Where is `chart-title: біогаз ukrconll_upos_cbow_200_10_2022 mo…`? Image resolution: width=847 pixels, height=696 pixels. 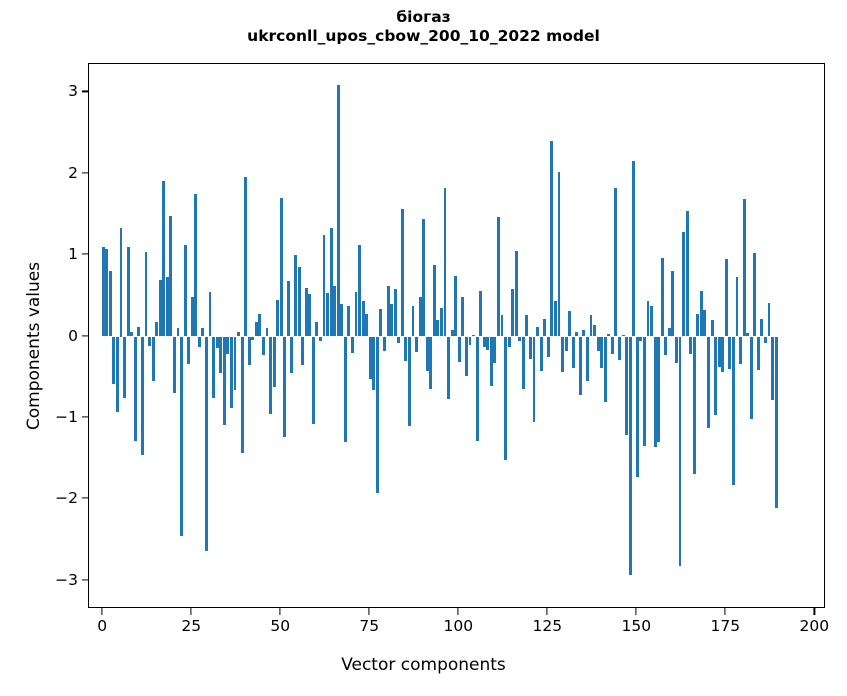 chart-title: біогаз ukrconll_upos_cbow_200_10_2022 mo… is located at coordinates (423, 27).